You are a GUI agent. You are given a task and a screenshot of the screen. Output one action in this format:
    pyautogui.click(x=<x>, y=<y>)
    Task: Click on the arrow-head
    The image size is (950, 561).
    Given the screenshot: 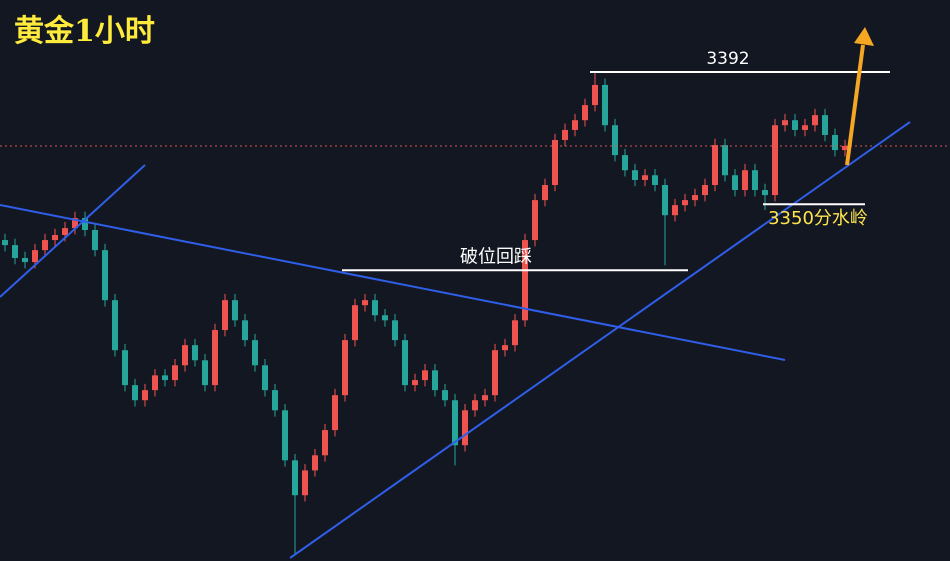 What is the action you would take?
    pyautogui.click(x=864, y=36)
    